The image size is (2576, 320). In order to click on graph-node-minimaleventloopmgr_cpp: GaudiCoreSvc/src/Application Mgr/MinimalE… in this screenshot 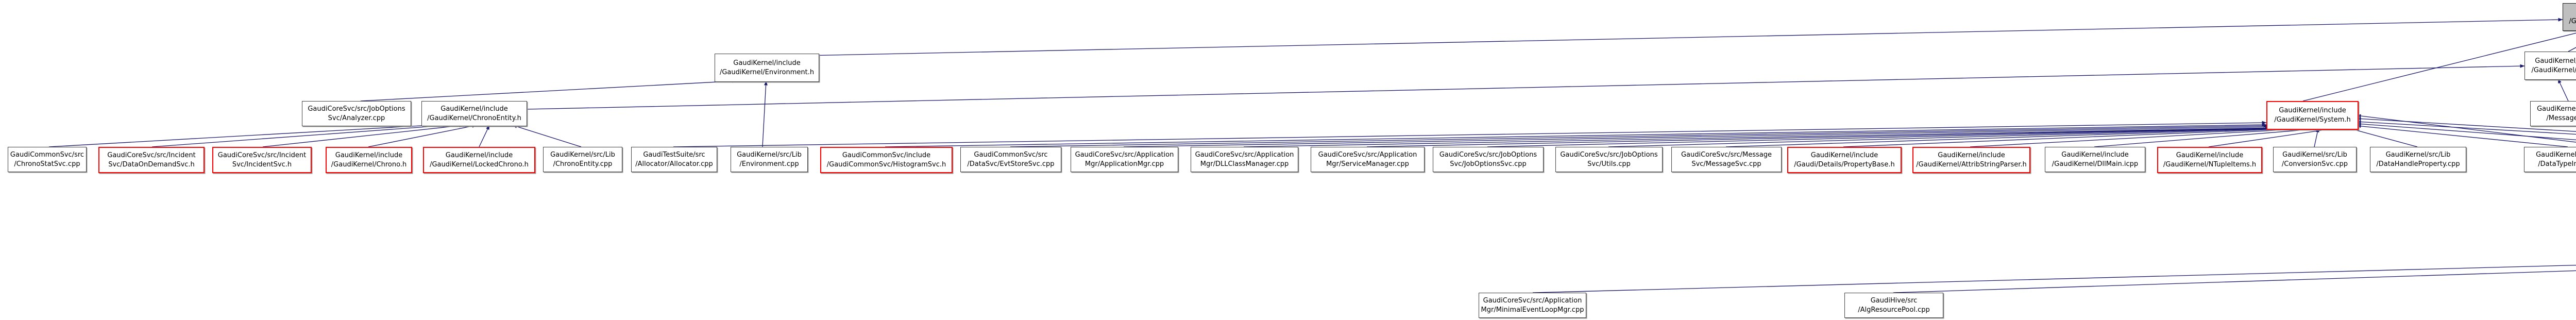, I will do `click(1532, 305)`.